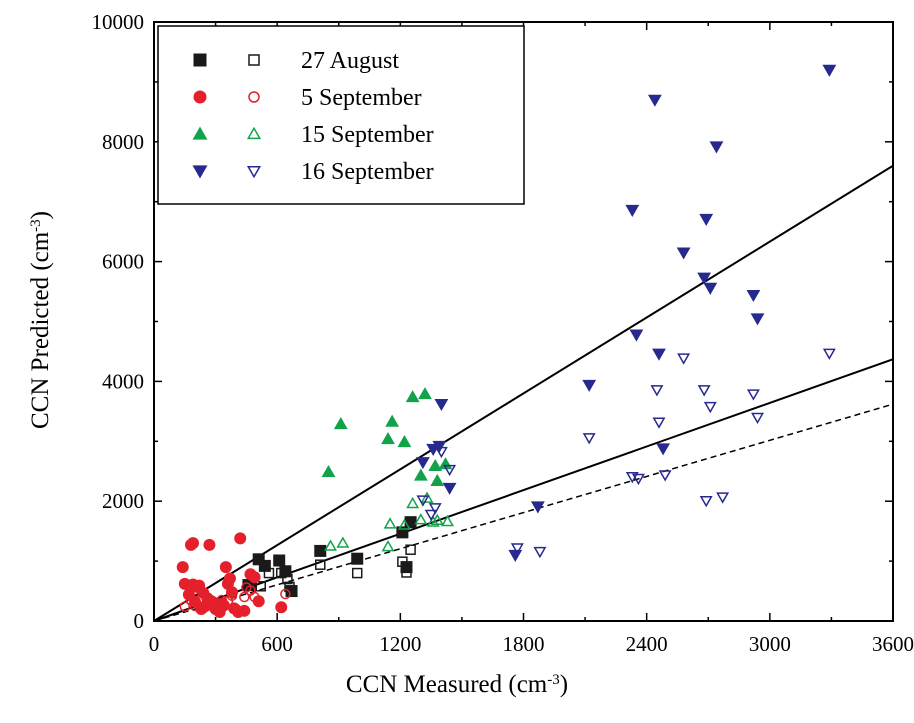 This screenshot has height=723, width=914. I want to click on x-tick-label: 1800, so click(524, 644).